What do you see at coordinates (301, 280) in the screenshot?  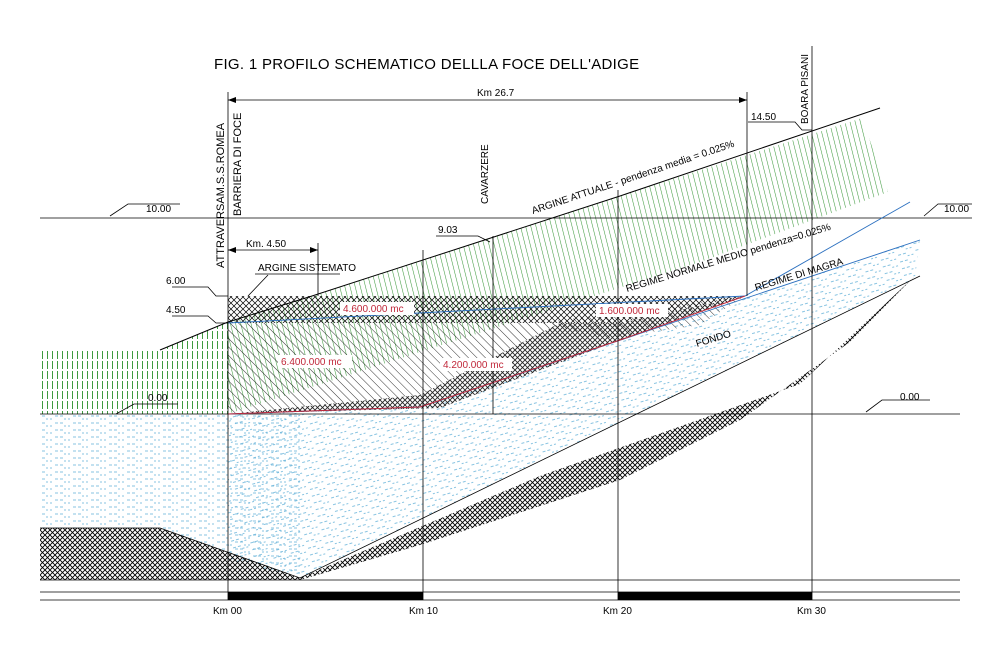 I see `label-argine-sistemato: ARGINE SISTEMATO` at bounding box center [301, 280].